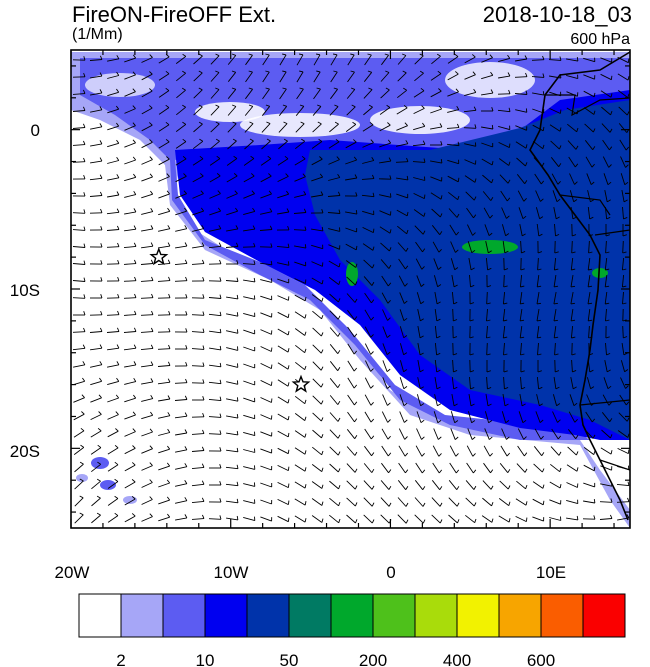 This screenshot has width=650, height=667. Describe the element at coordinates (587, 282) in the screenshot. I see `country-borders` at that location.